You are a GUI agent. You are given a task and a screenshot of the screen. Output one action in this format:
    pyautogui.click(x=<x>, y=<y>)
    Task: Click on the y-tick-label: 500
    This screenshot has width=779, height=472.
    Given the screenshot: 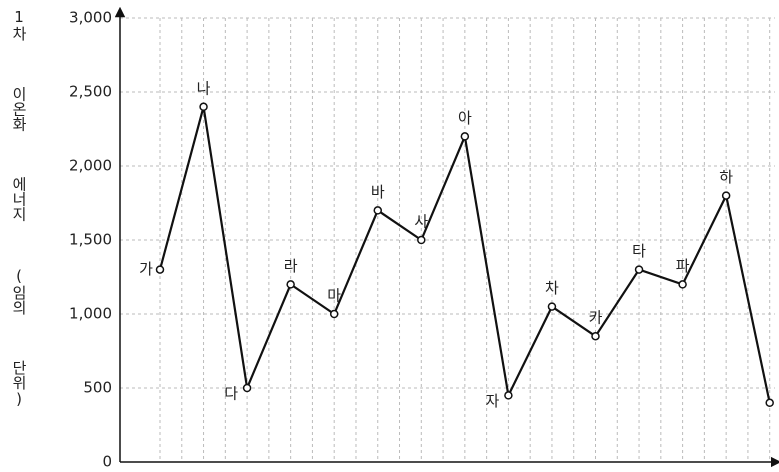 What is the action you would take?
    pyautogui.click(x=97, y=388)
    